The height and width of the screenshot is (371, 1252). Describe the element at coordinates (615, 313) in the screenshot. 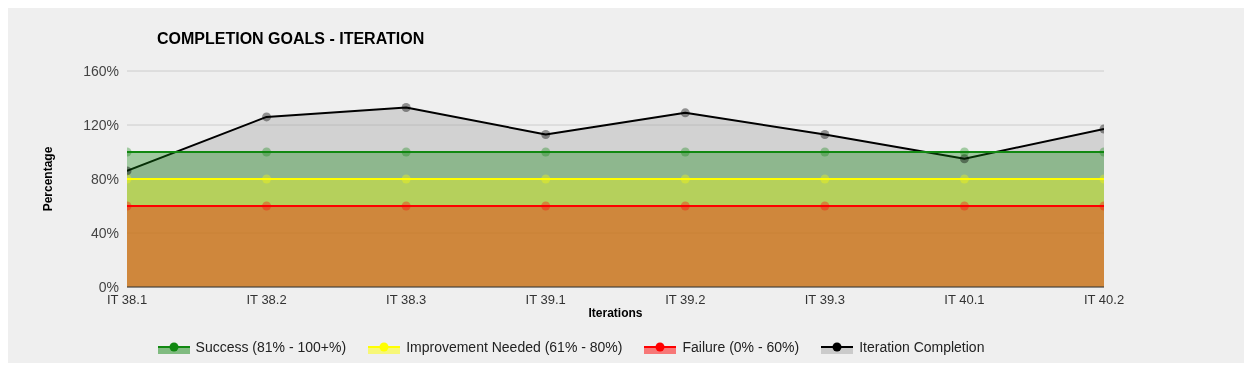

I see `x-axis-title: Iterations` at that location.